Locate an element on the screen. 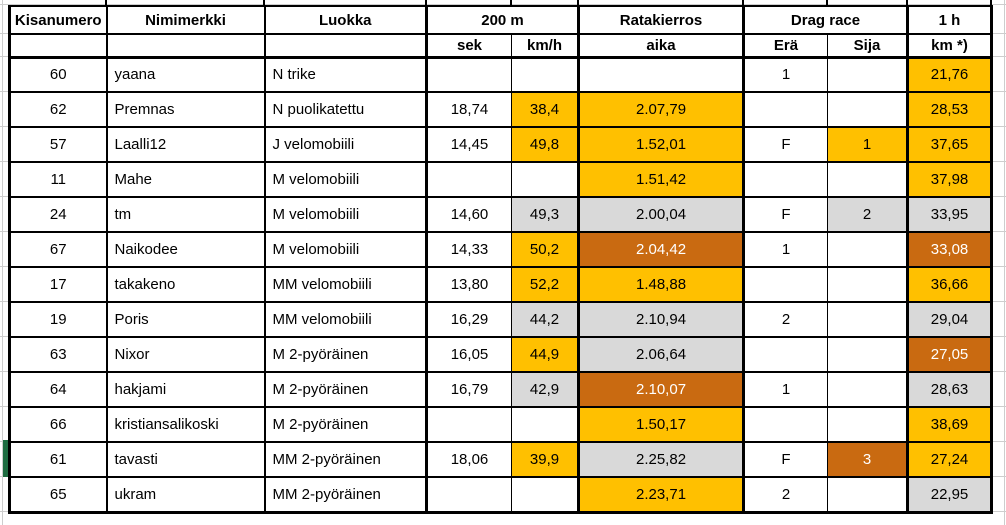 Image resolution: width=1006 pixels, height=525 pixels. cell-1h: 36,66 is located at coordinates (949, 284).